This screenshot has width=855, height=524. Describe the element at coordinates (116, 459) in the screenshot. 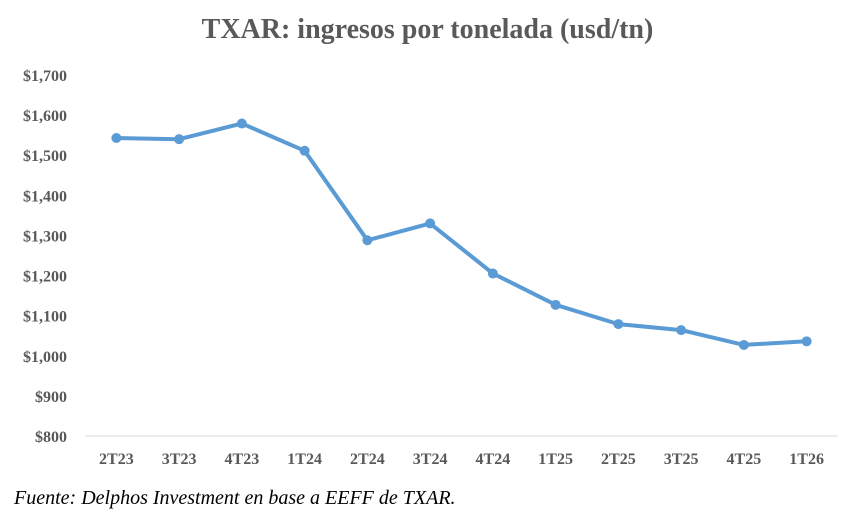

I see `x-tick-label: 2T23` at that location.